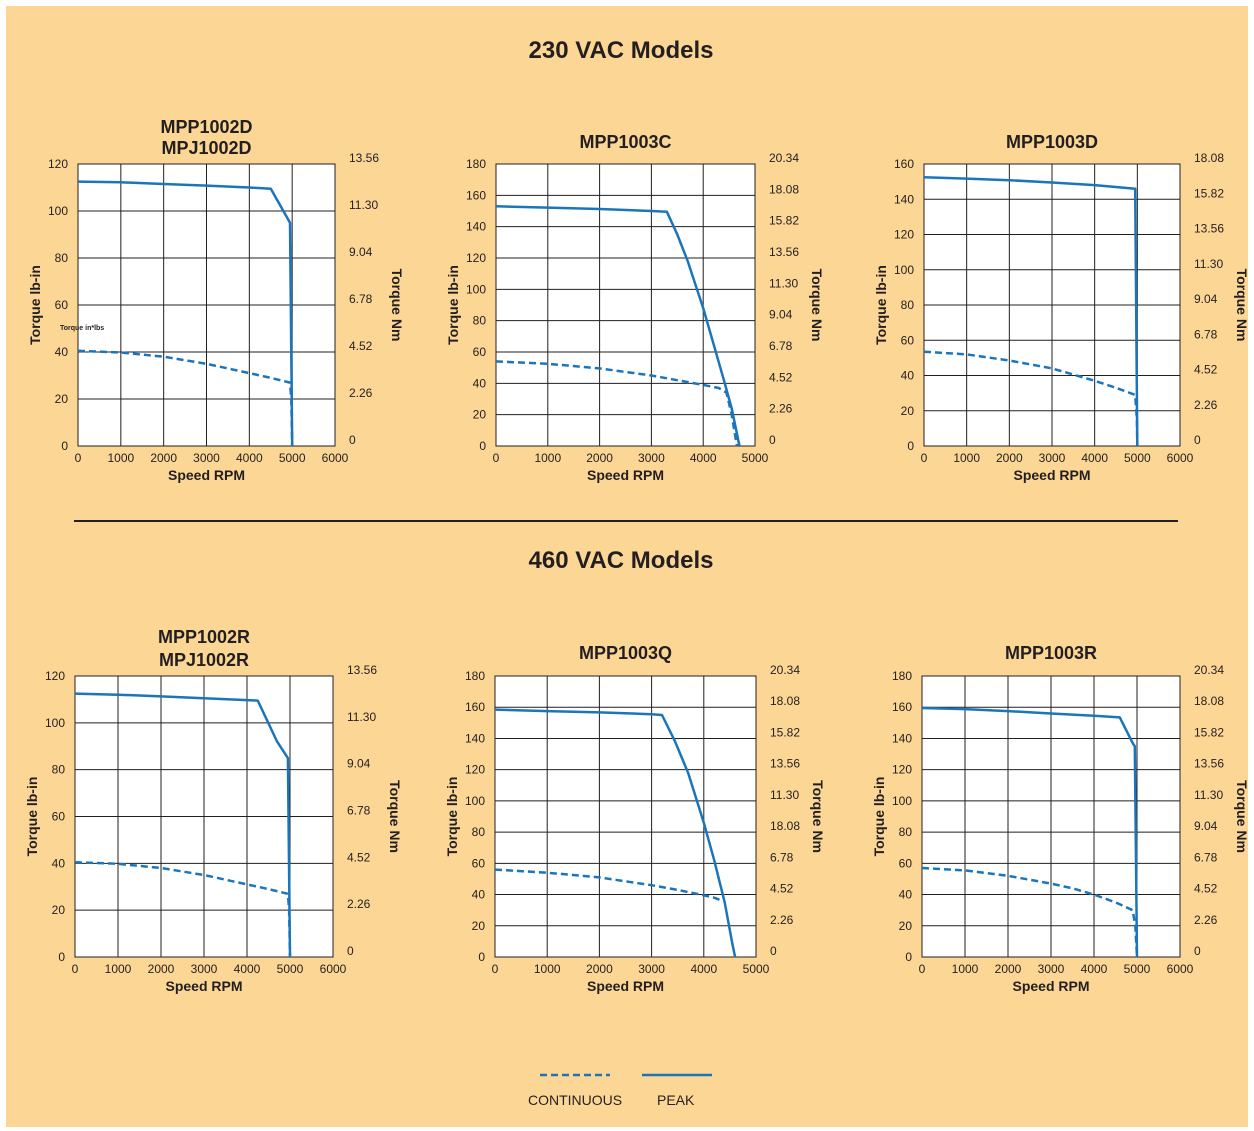 This screenshot has height=1131, width=1254. Describe the element at coordinates (206, 148) in the screenshot. I see `chart-title: MPJ1002D` at that location.